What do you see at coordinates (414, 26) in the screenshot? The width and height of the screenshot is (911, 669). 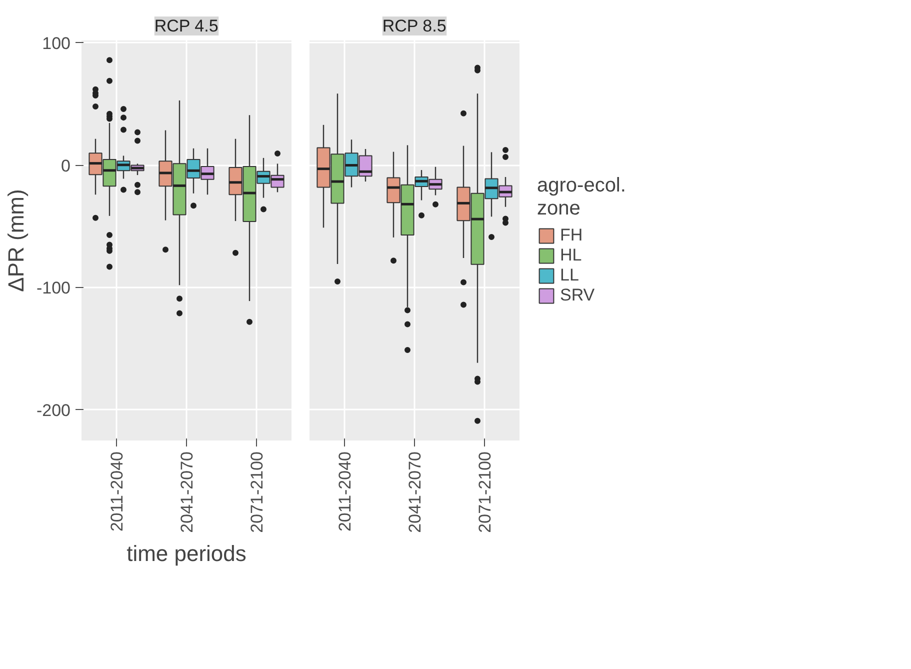 I see `chart-title: RCP 8.5` at bounding box center [414, 26].